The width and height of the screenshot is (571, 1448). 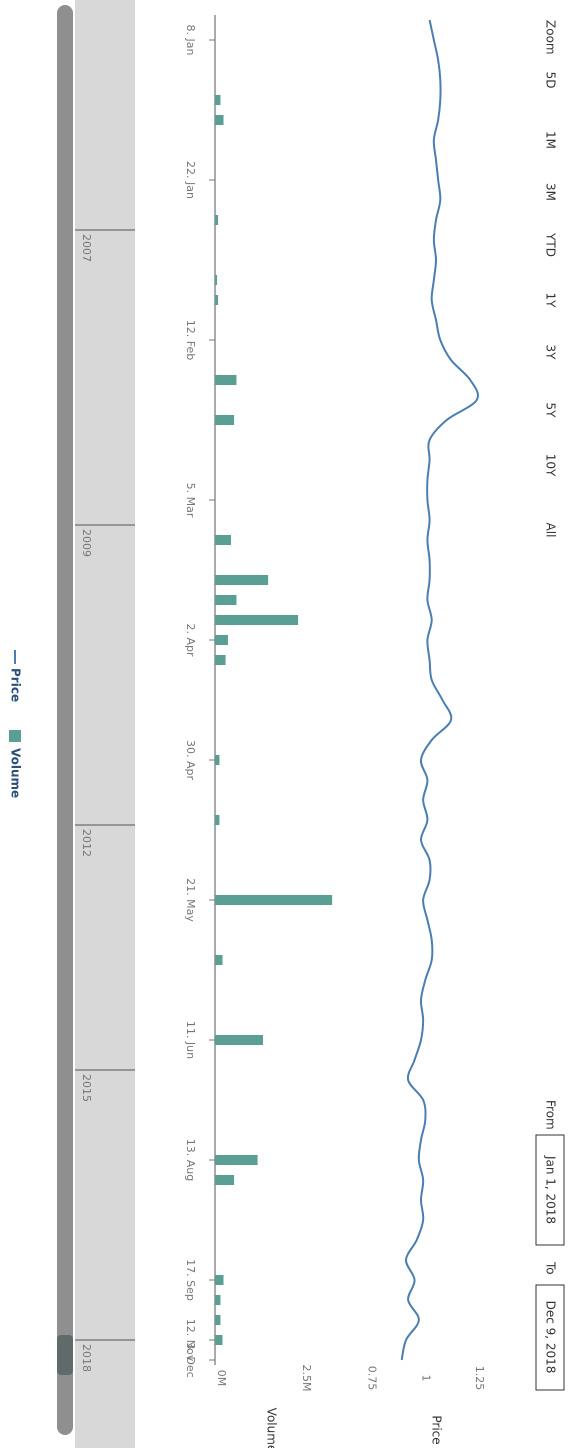 I want to click on price-line, so click(x=439, y=690).